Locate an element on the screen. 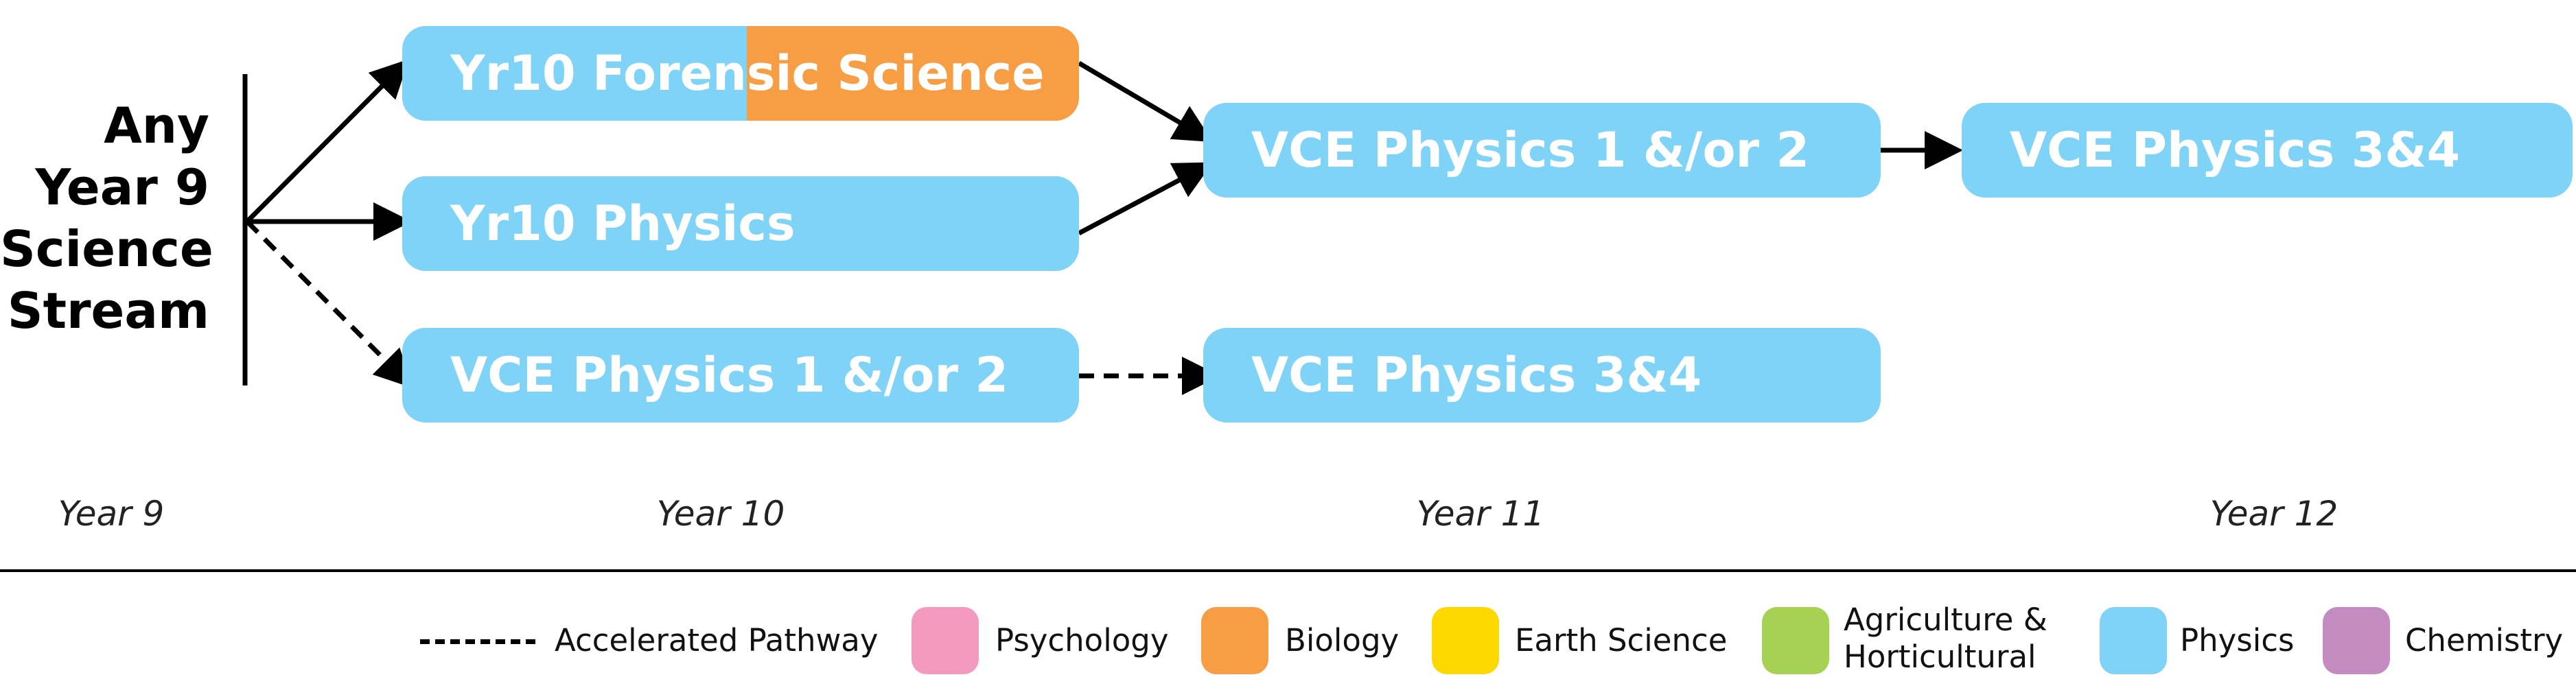 The height and width of the screenshot is (677, 2576). box-vce-physics-3-4: VCE Physics 3&4 is located at coordinates (2267, 150).